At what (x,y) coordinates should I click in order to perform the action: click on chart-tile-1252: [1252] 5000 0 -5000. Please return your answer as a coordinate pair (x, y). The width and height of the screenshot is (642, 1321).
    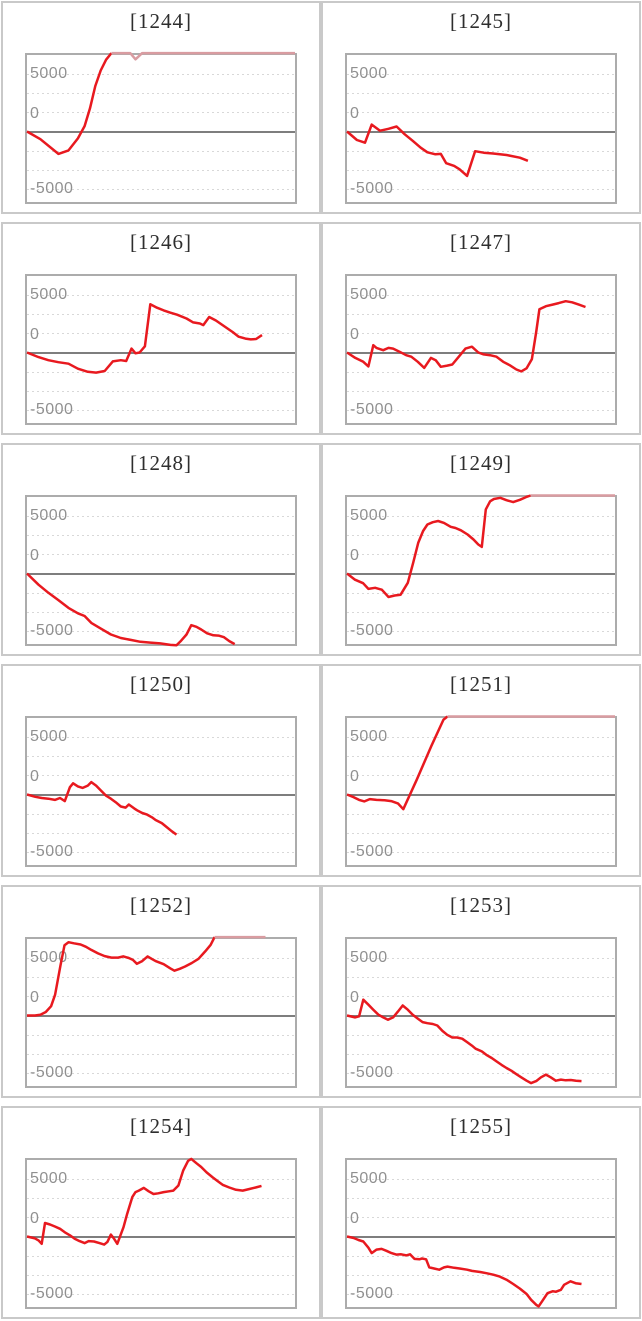
    Looking at the image, I should click on (161, 991).